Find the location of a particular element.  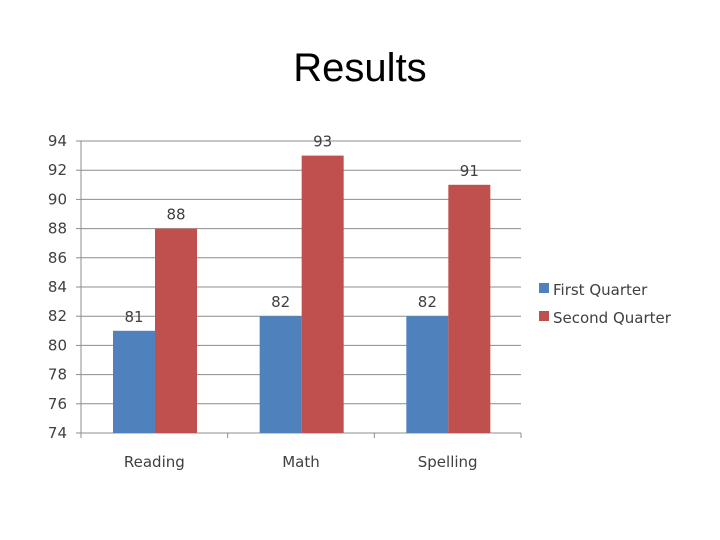

data-label: 93 is located at coordinates (322, 142).